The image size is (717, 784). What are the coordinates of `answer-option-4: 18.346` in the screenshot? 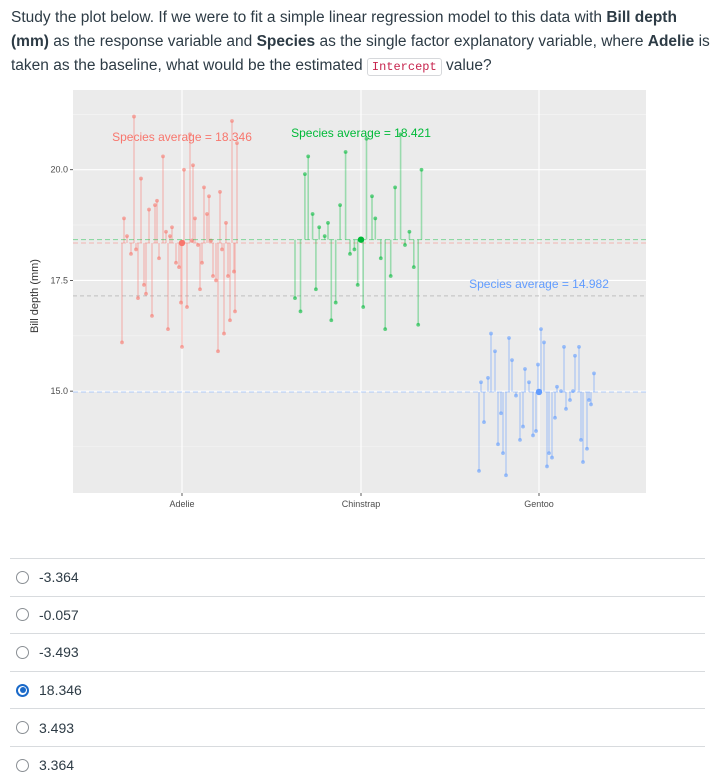 It's located at (357, 689).